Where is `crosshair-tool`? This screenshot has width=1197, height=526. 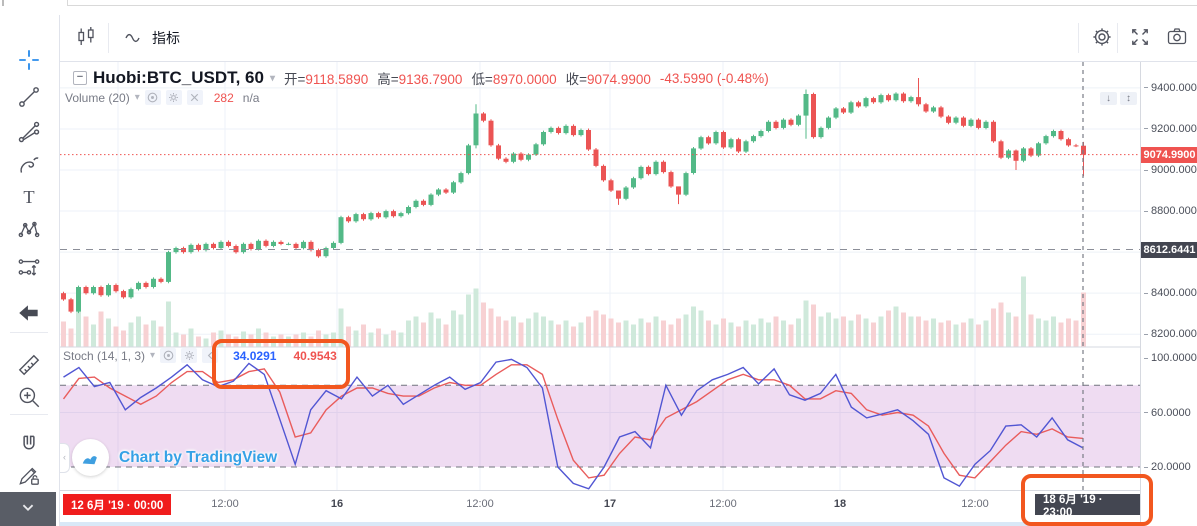 crosshair-tool is located at coordinates (29, 60).